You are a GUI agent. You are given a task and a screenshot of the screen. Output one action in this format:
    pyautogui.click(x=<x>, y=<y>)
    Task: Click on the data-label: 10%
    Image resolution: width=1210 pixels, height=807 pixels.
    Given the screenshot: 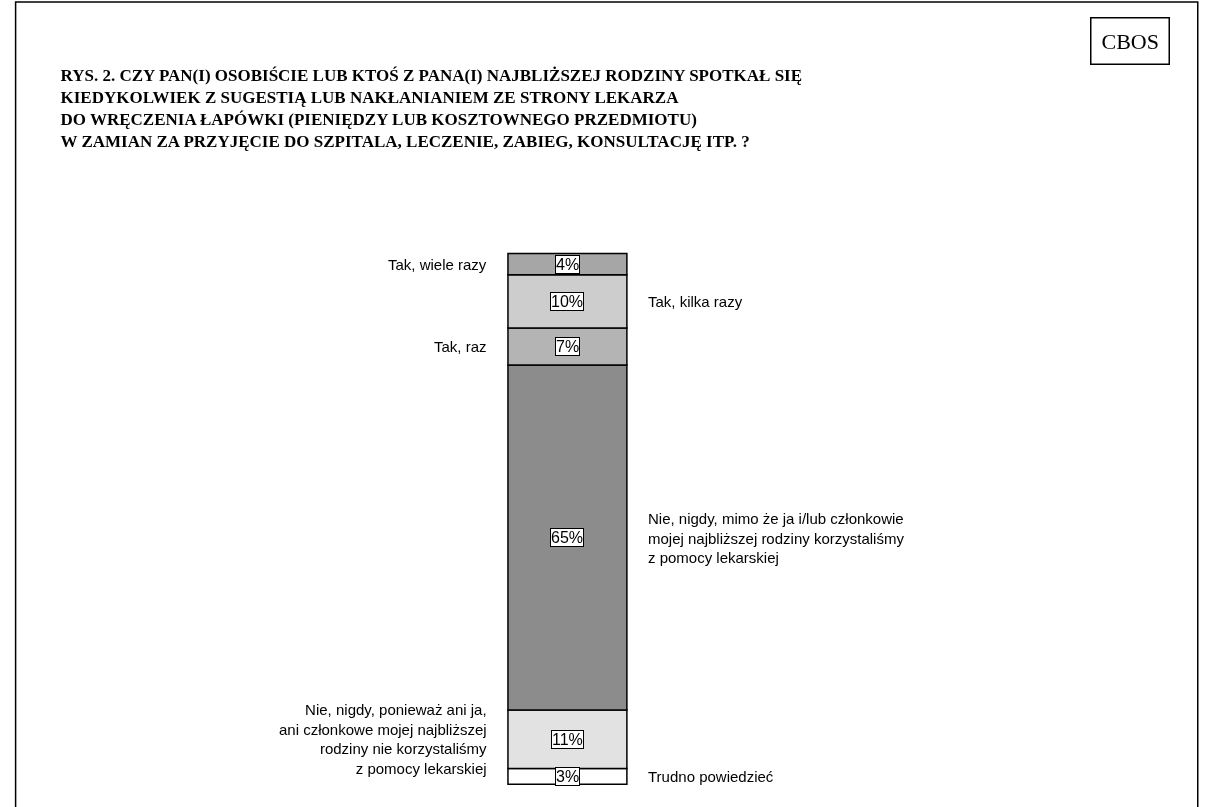 What is the action you would take?
    pyautogui.click(x=567, y=301)
    